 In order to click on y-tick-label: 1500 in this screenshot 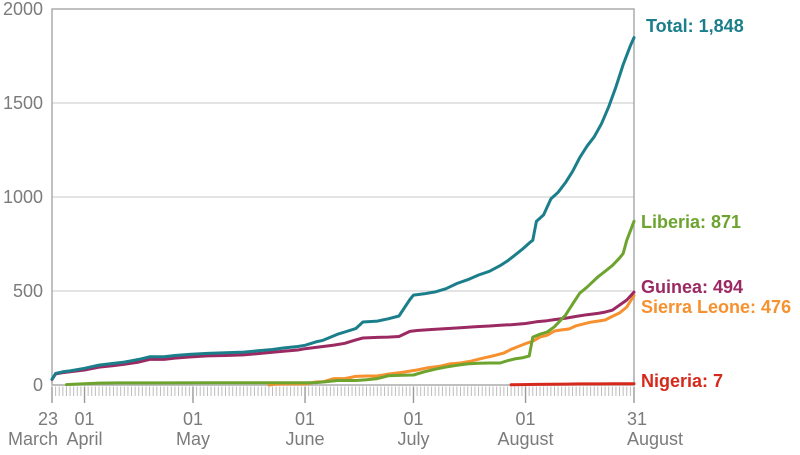, I will do `click(23, 103)`.